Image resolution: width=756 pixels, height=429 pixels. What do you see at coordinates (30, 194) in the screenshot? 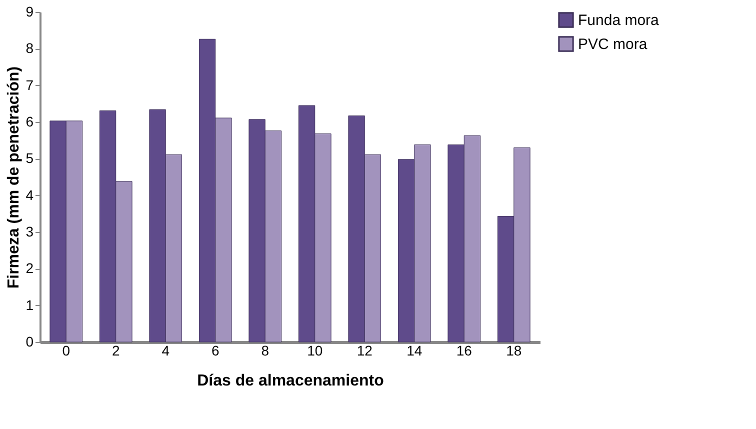
I see `y-tick-label: 4` at bounding box center [30, 194].